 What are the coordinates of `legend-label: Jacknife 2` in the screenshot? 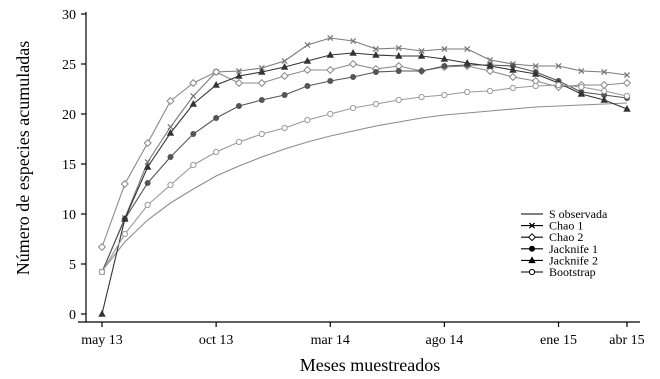 It's located at (573, 260).